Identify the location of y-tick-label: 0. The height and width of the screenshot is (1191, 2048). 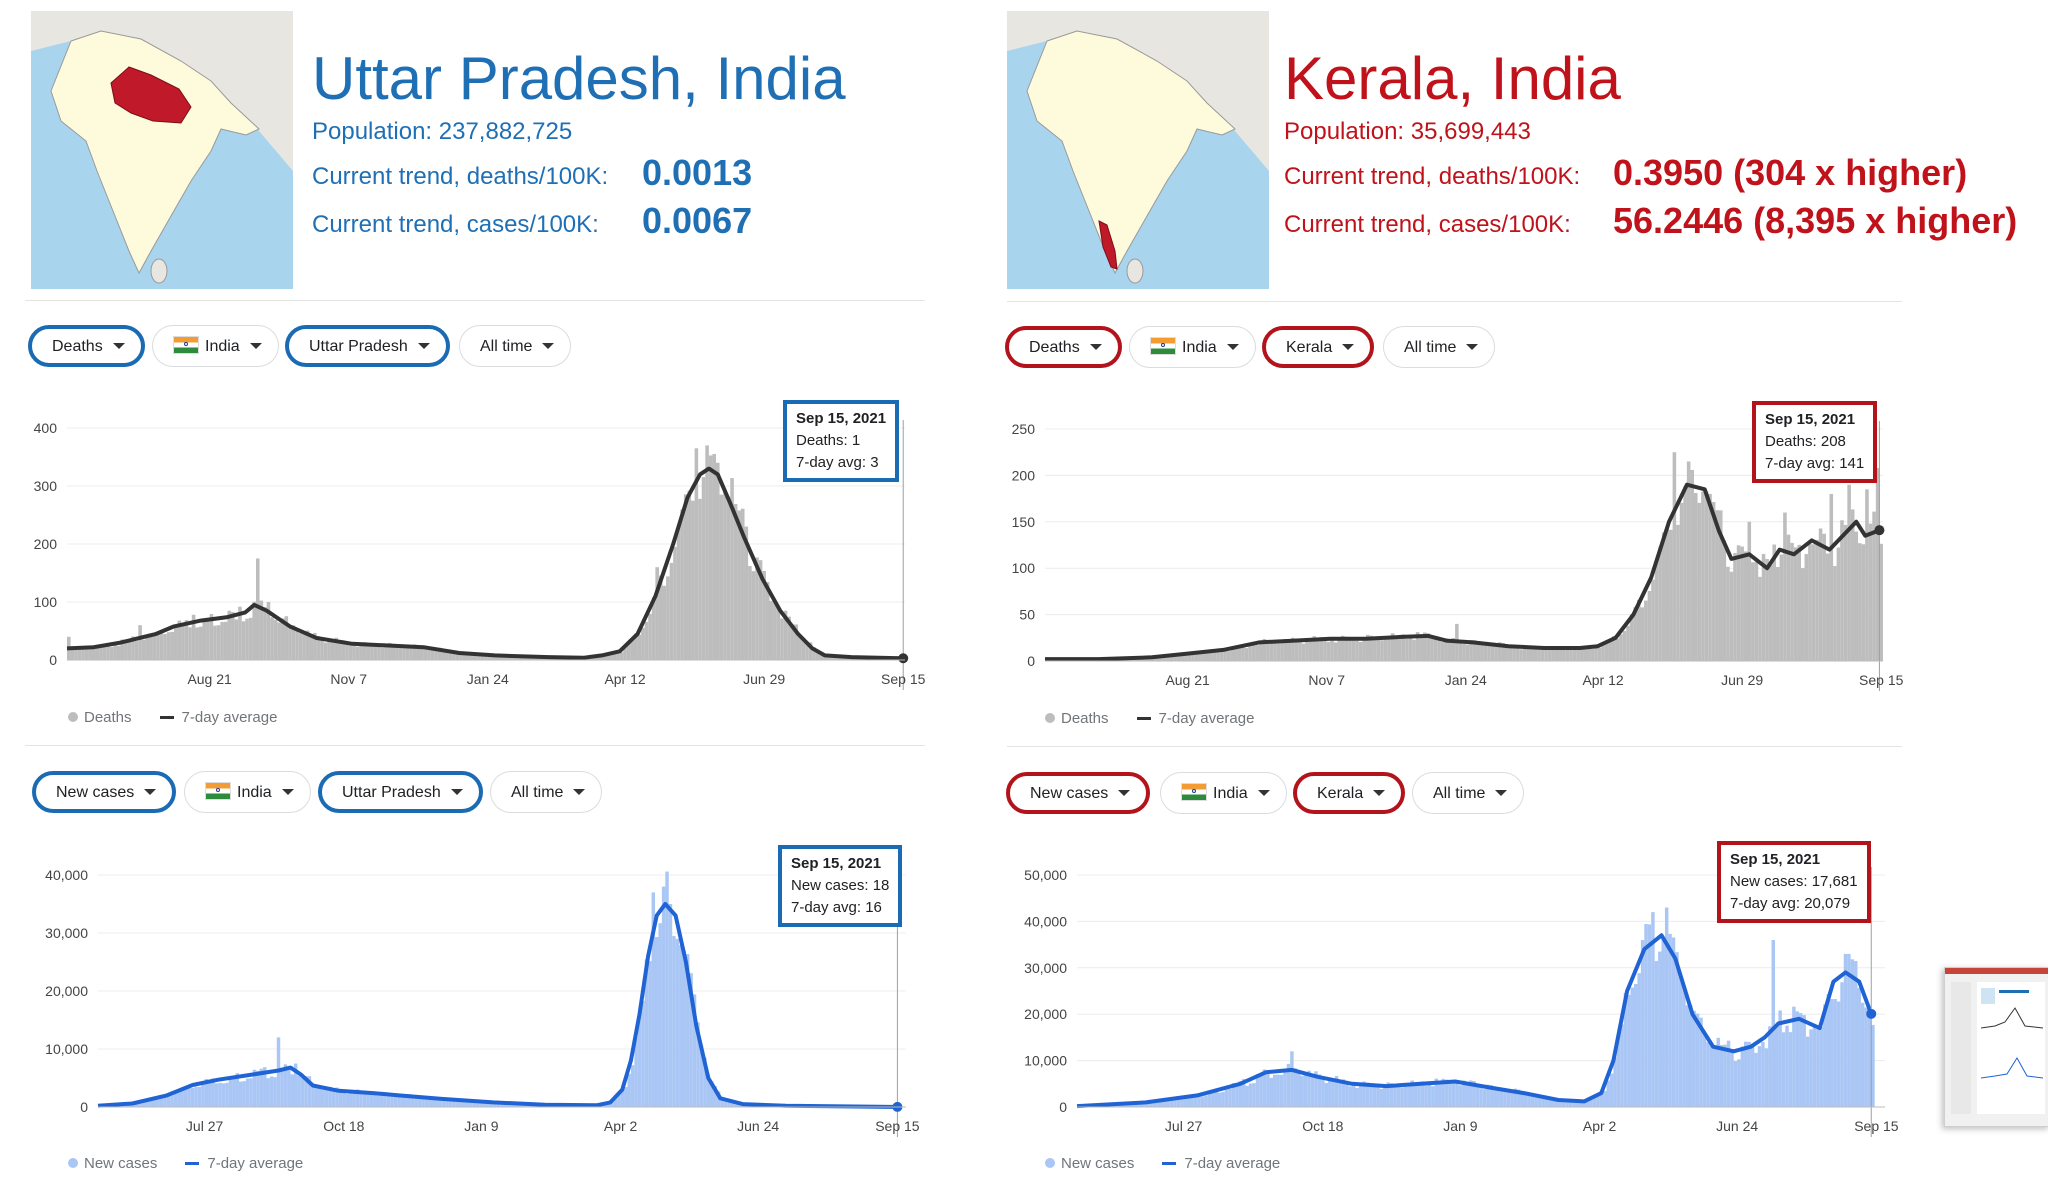
(1063, 1107).